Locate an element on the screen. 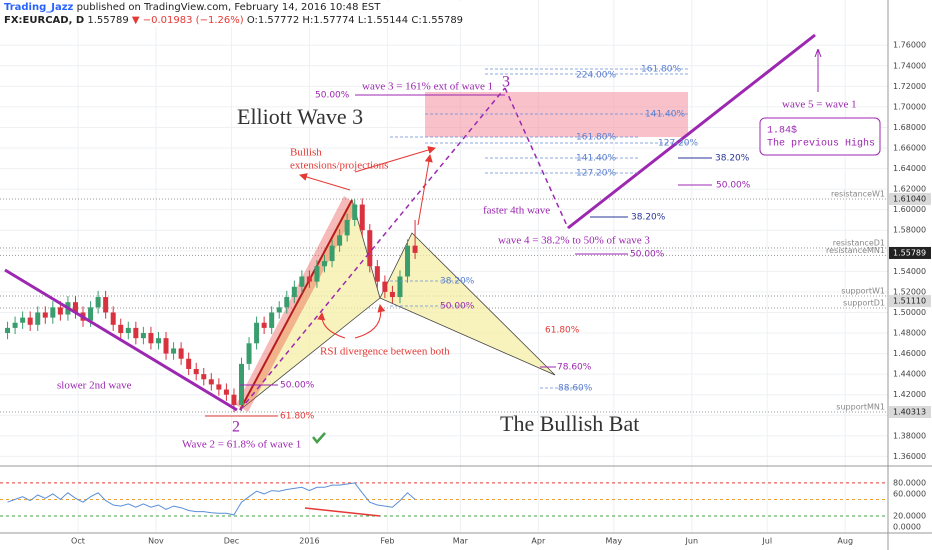 The height and width of the screenshot is (550, 932). wave-line is located at coordinates (296, 305).